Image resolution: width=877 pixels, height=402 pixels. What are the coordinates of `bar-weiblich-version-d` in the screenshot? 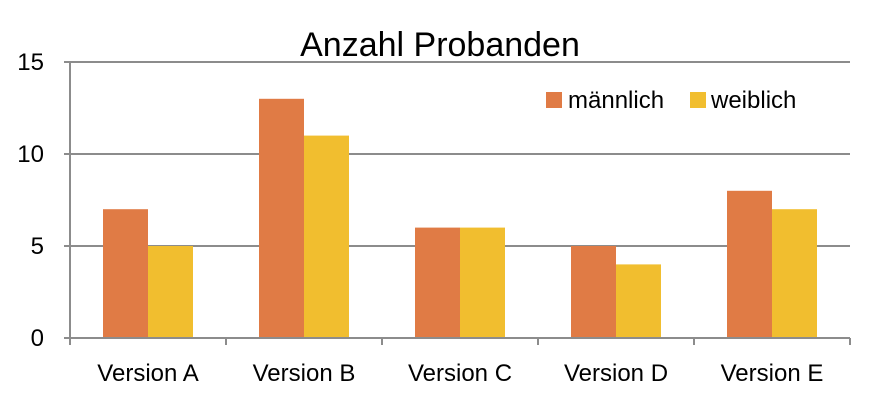 It's located at (638, 301).